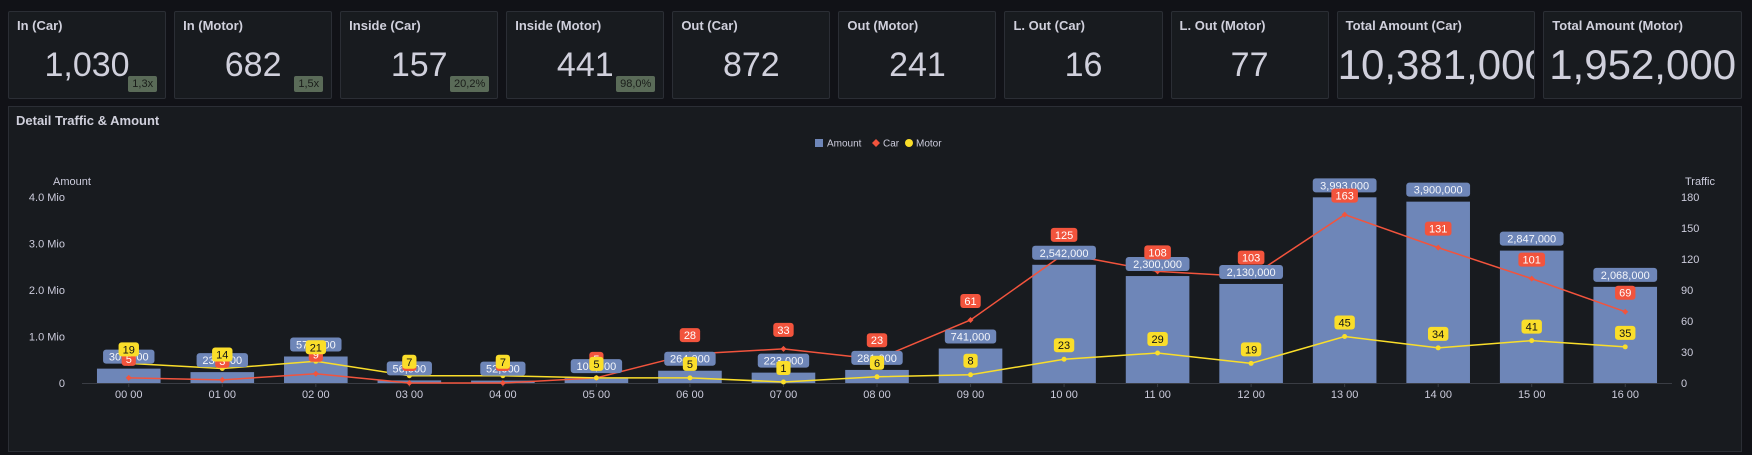 The width and height of the screenshot is (1752, 455). I want to click on y-right-tick-label: 150, so click(1690, 229).